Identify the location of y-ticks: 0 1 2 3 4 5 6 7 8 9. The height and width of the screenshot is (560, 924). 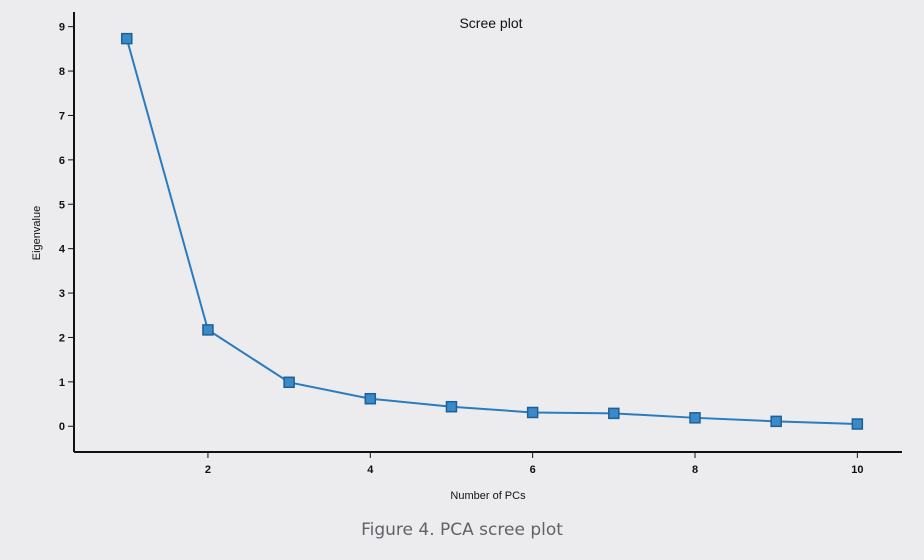
(66, 227).